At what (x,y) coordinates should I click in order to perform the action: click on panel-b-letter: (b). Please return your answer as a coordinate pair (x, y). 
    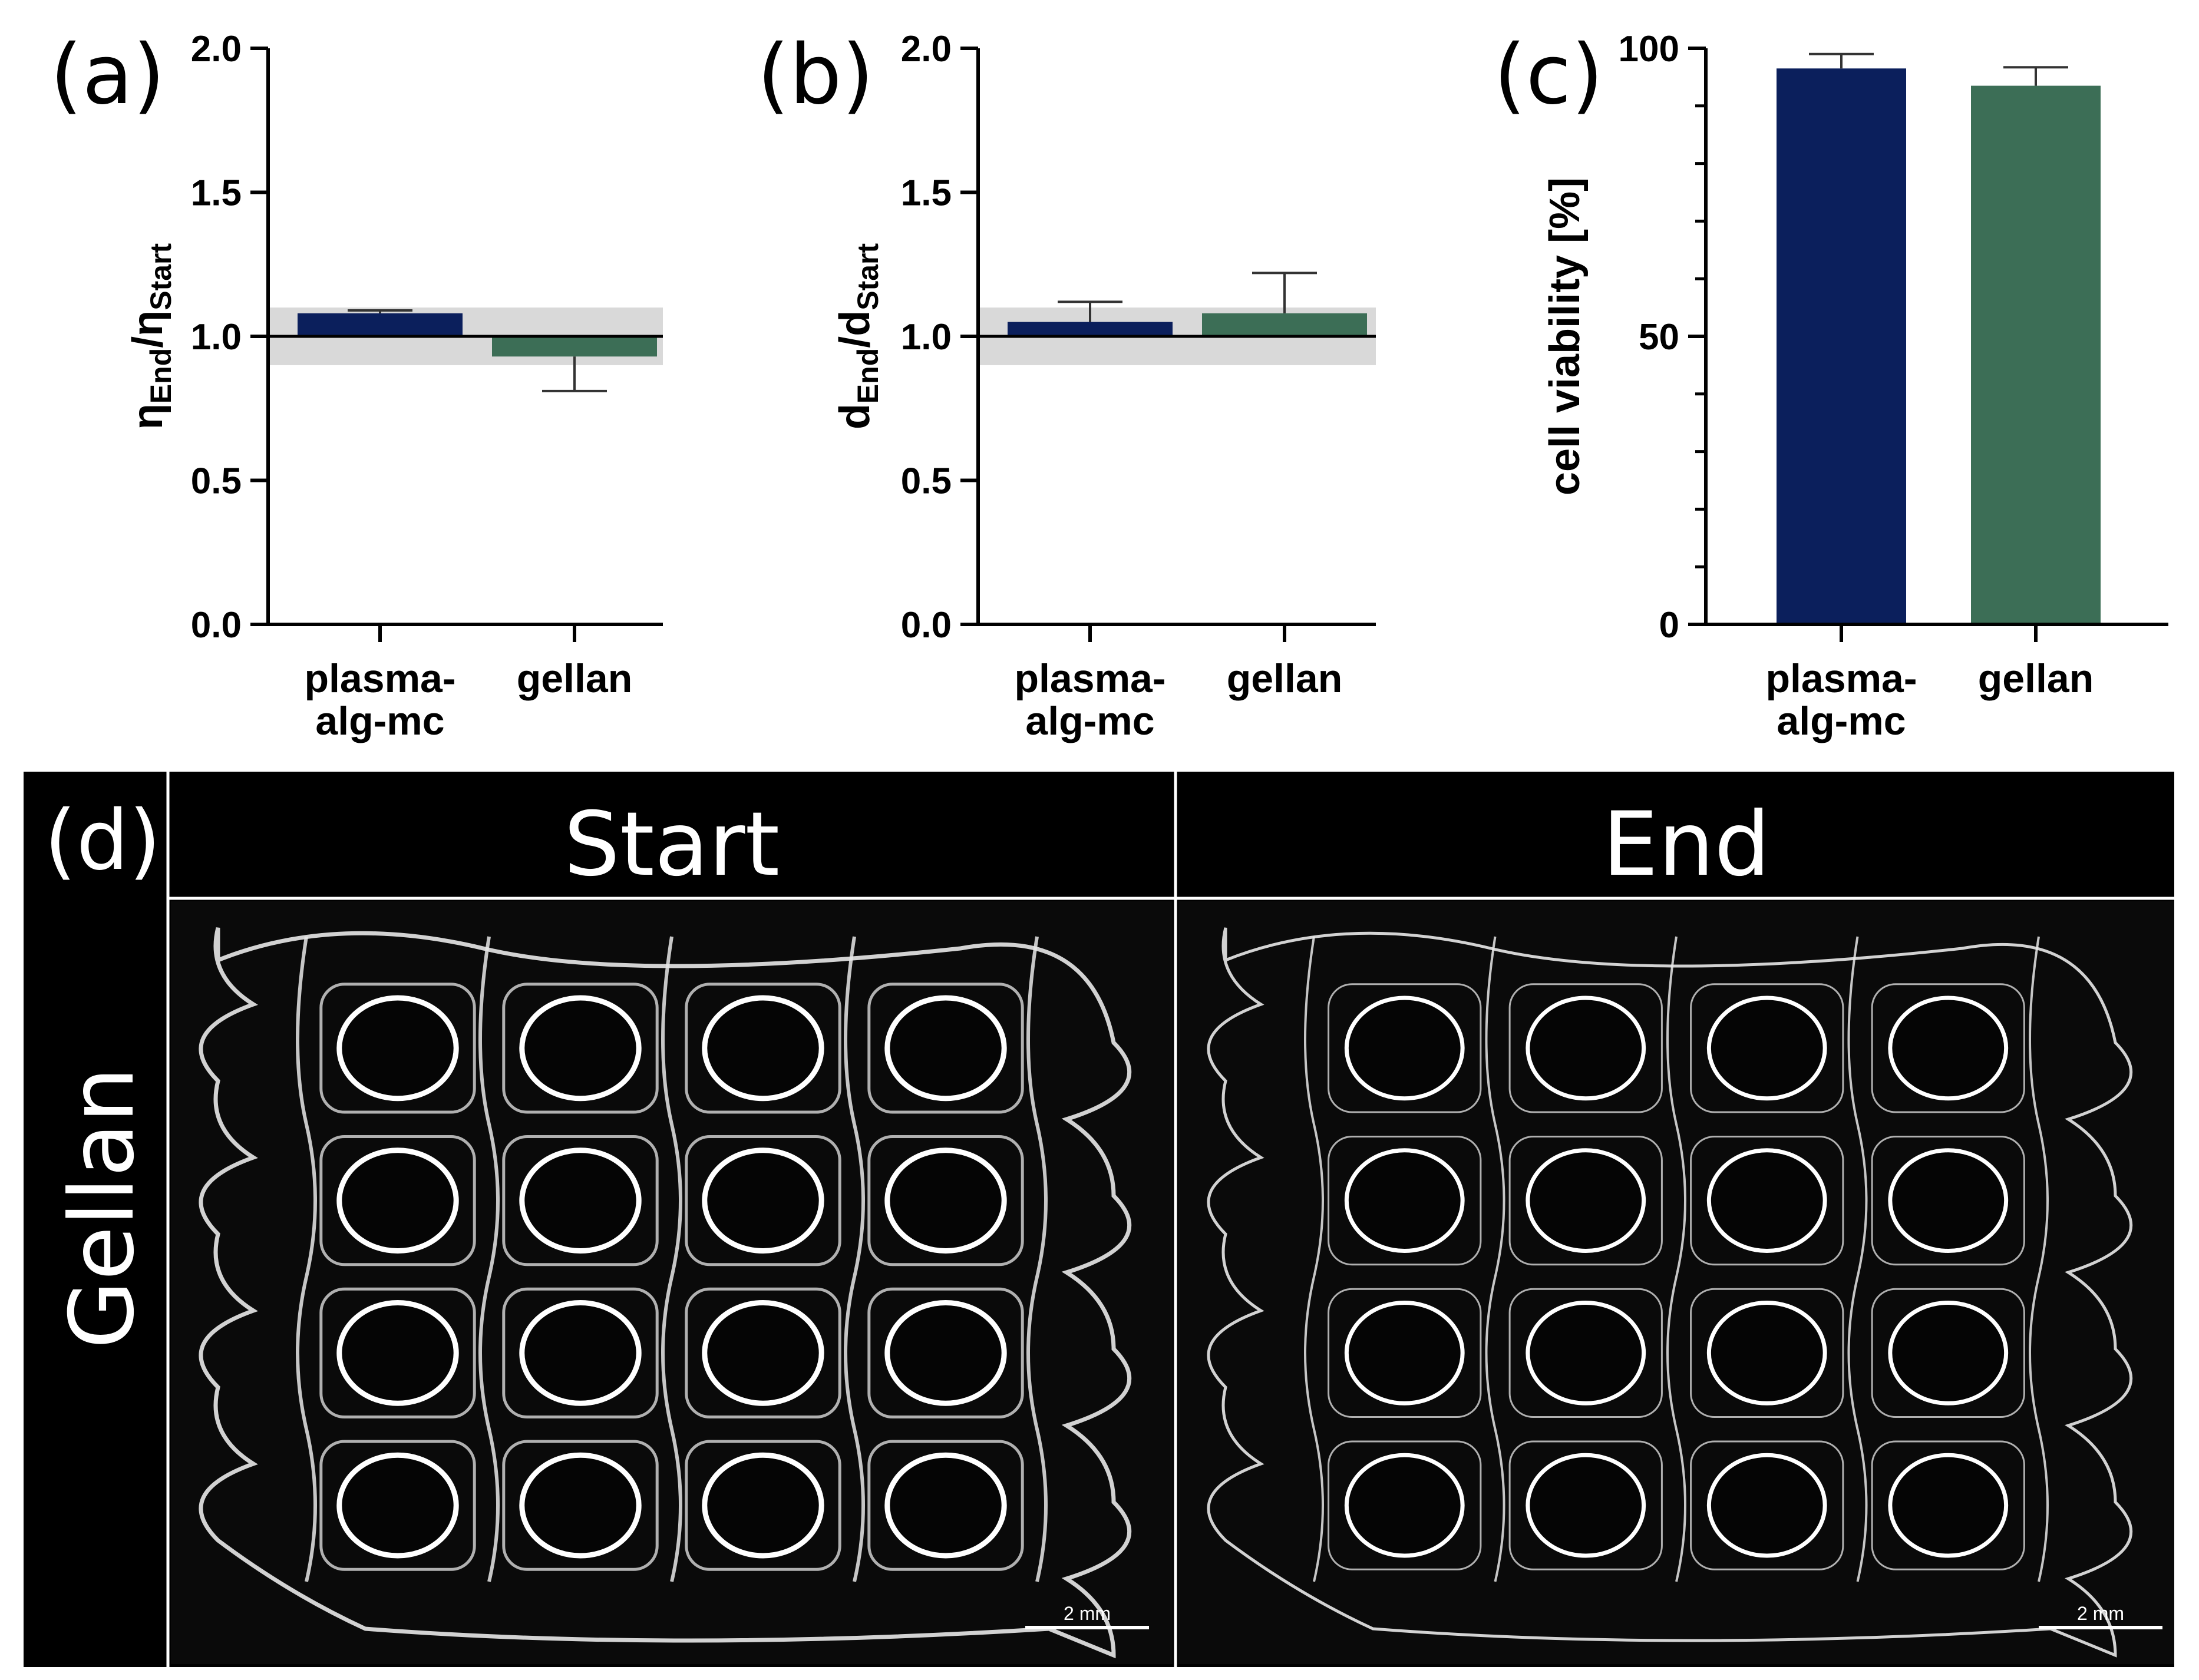
    Looking at the image, I should click on (816, 75).